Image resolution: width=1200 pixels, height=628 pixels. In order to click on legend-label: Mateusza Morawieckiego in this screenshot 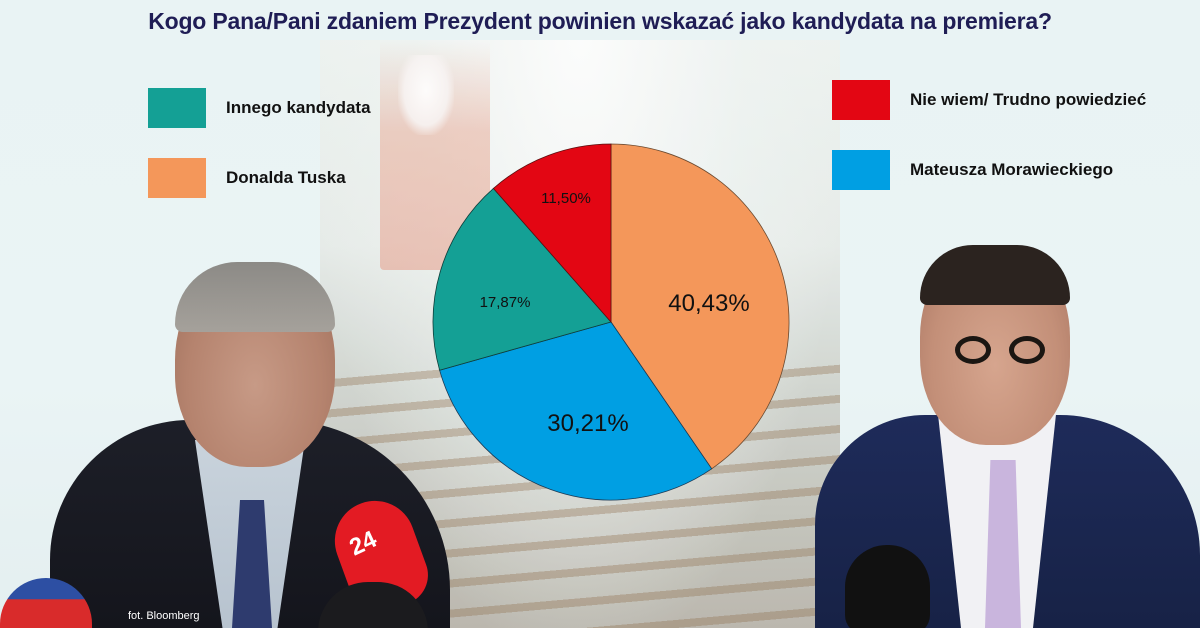, I will do `click(1012, 169)`.